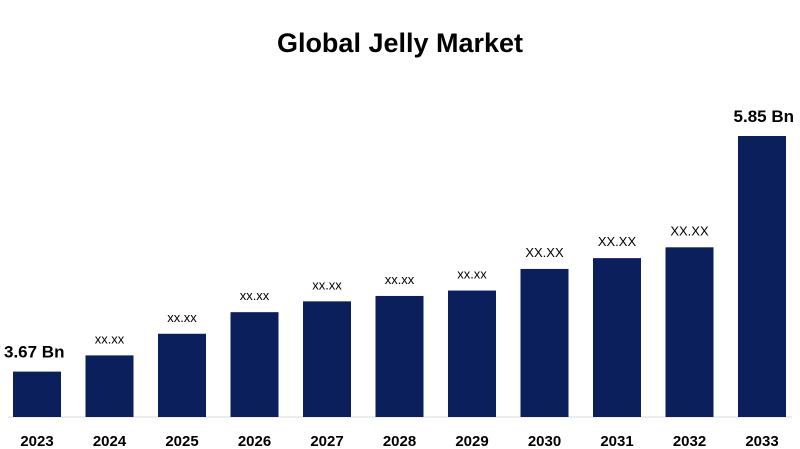 This screenshot has width=800, height=449. What do you see at coordinates (181, 441) in the screenshot?
I see `x-tick-label-2025: 2025` at bounding box center [181, 441].